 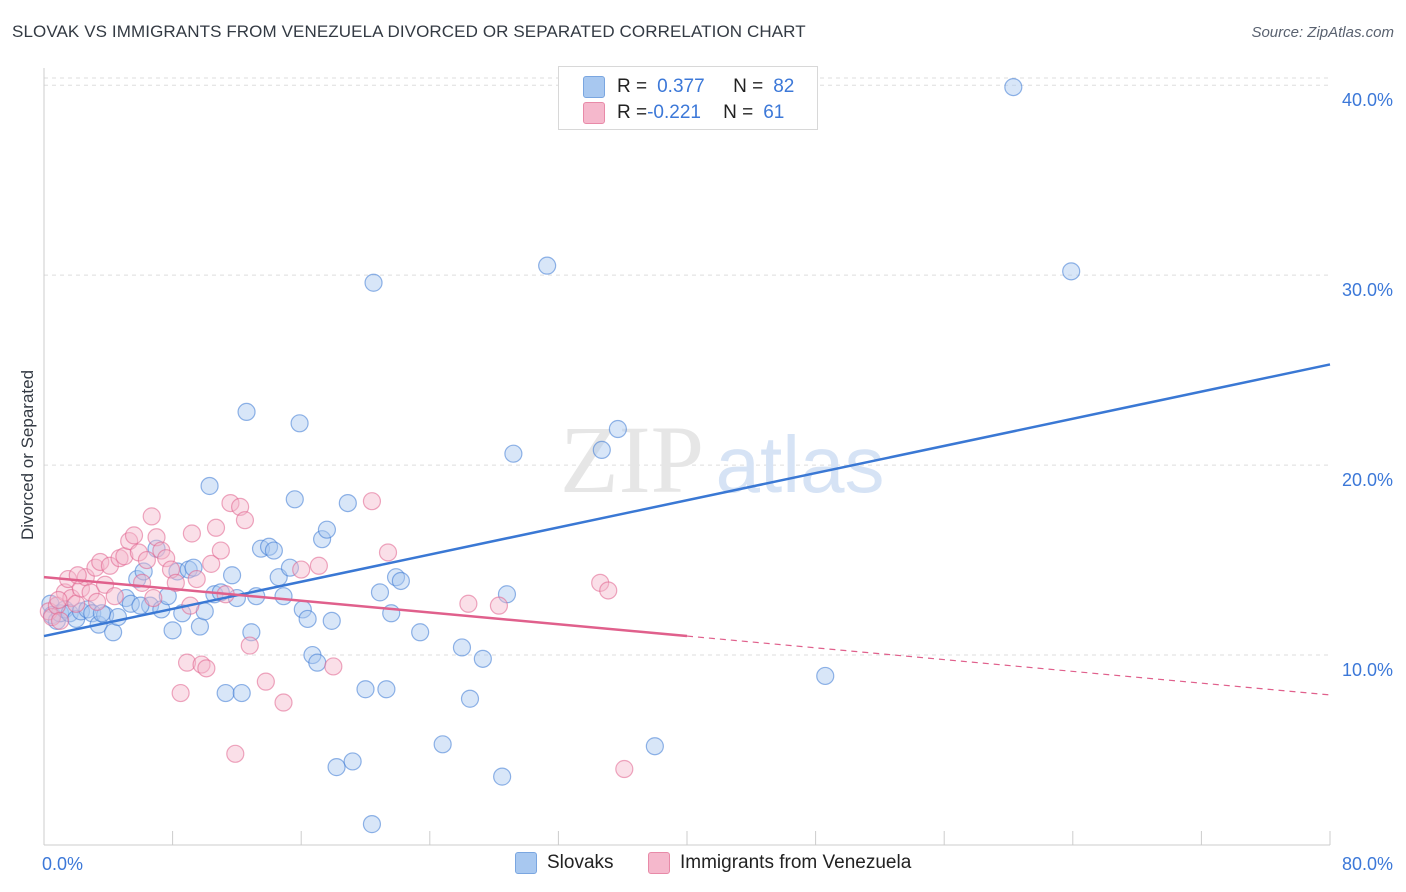 What do you see at coordinates (784, 86) in the screenshot?
I see `legend-n-value: 82` at bounding box center [784, 86].